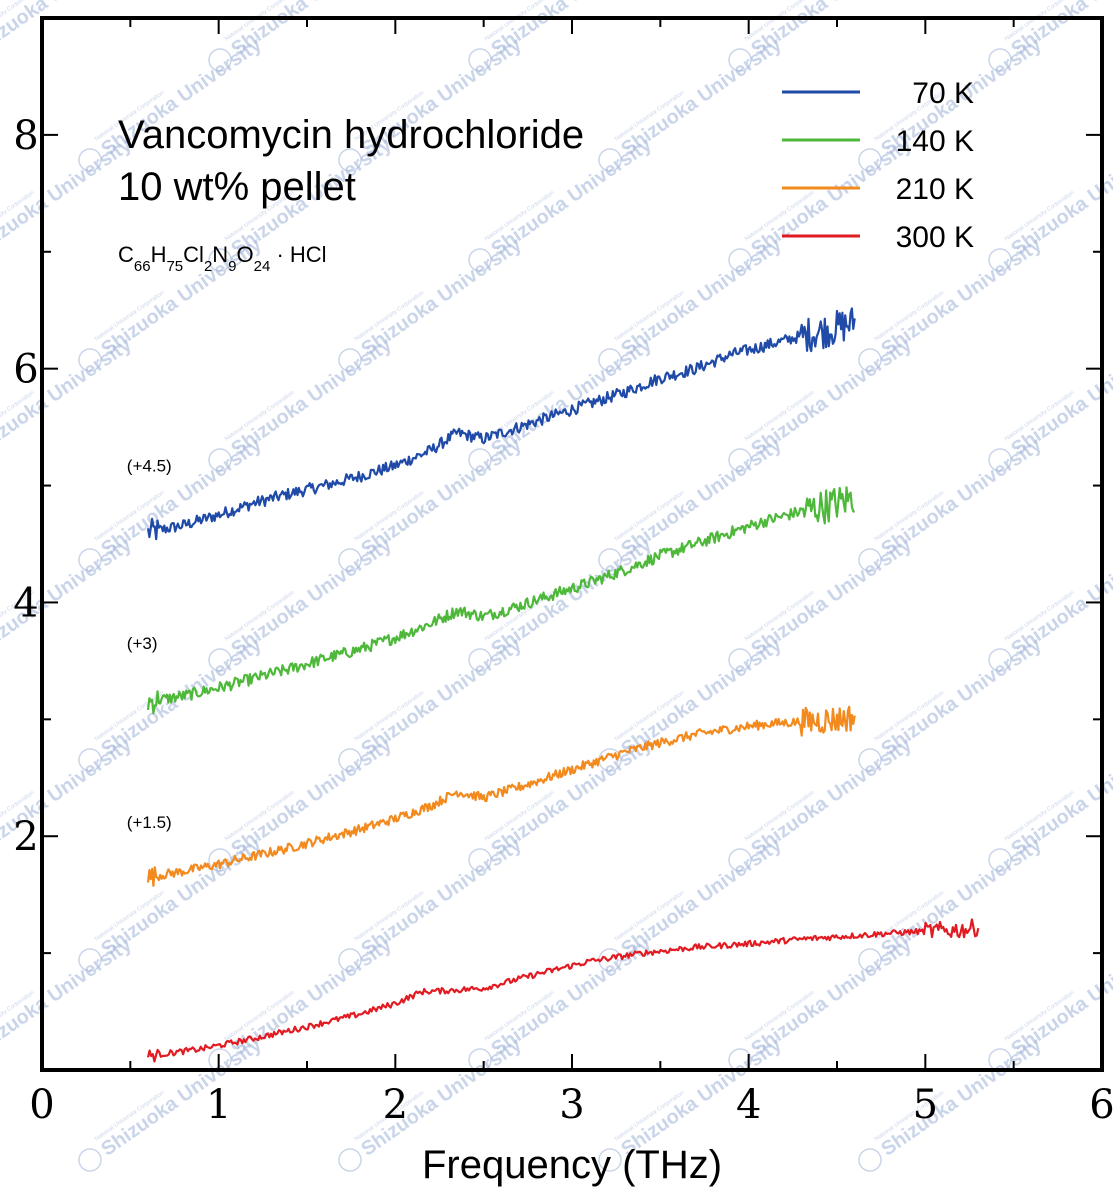 This screenshot has width=1113, height=1192. Describe the element at coordinates (41, 1105) in the screenshot. I see `x-tick-label: 0` at that location.